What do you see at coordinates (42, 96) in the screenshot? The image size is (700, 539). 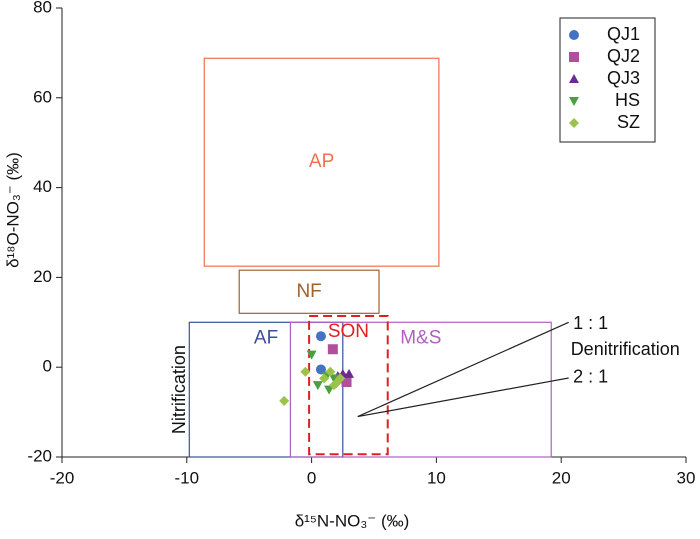 I see `y-tick-label: 60` at bounding box center [42, 96].